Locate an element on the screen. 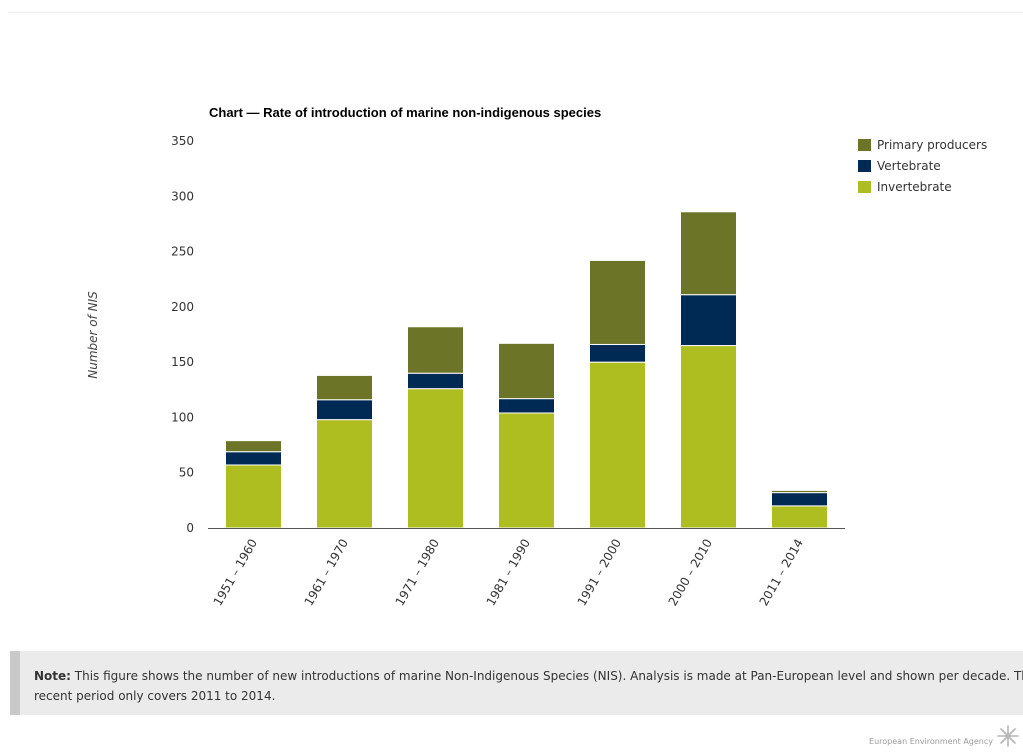 This screenshot has width=1023, height=756. note-label: Note: is located at coordinates (52, 676).